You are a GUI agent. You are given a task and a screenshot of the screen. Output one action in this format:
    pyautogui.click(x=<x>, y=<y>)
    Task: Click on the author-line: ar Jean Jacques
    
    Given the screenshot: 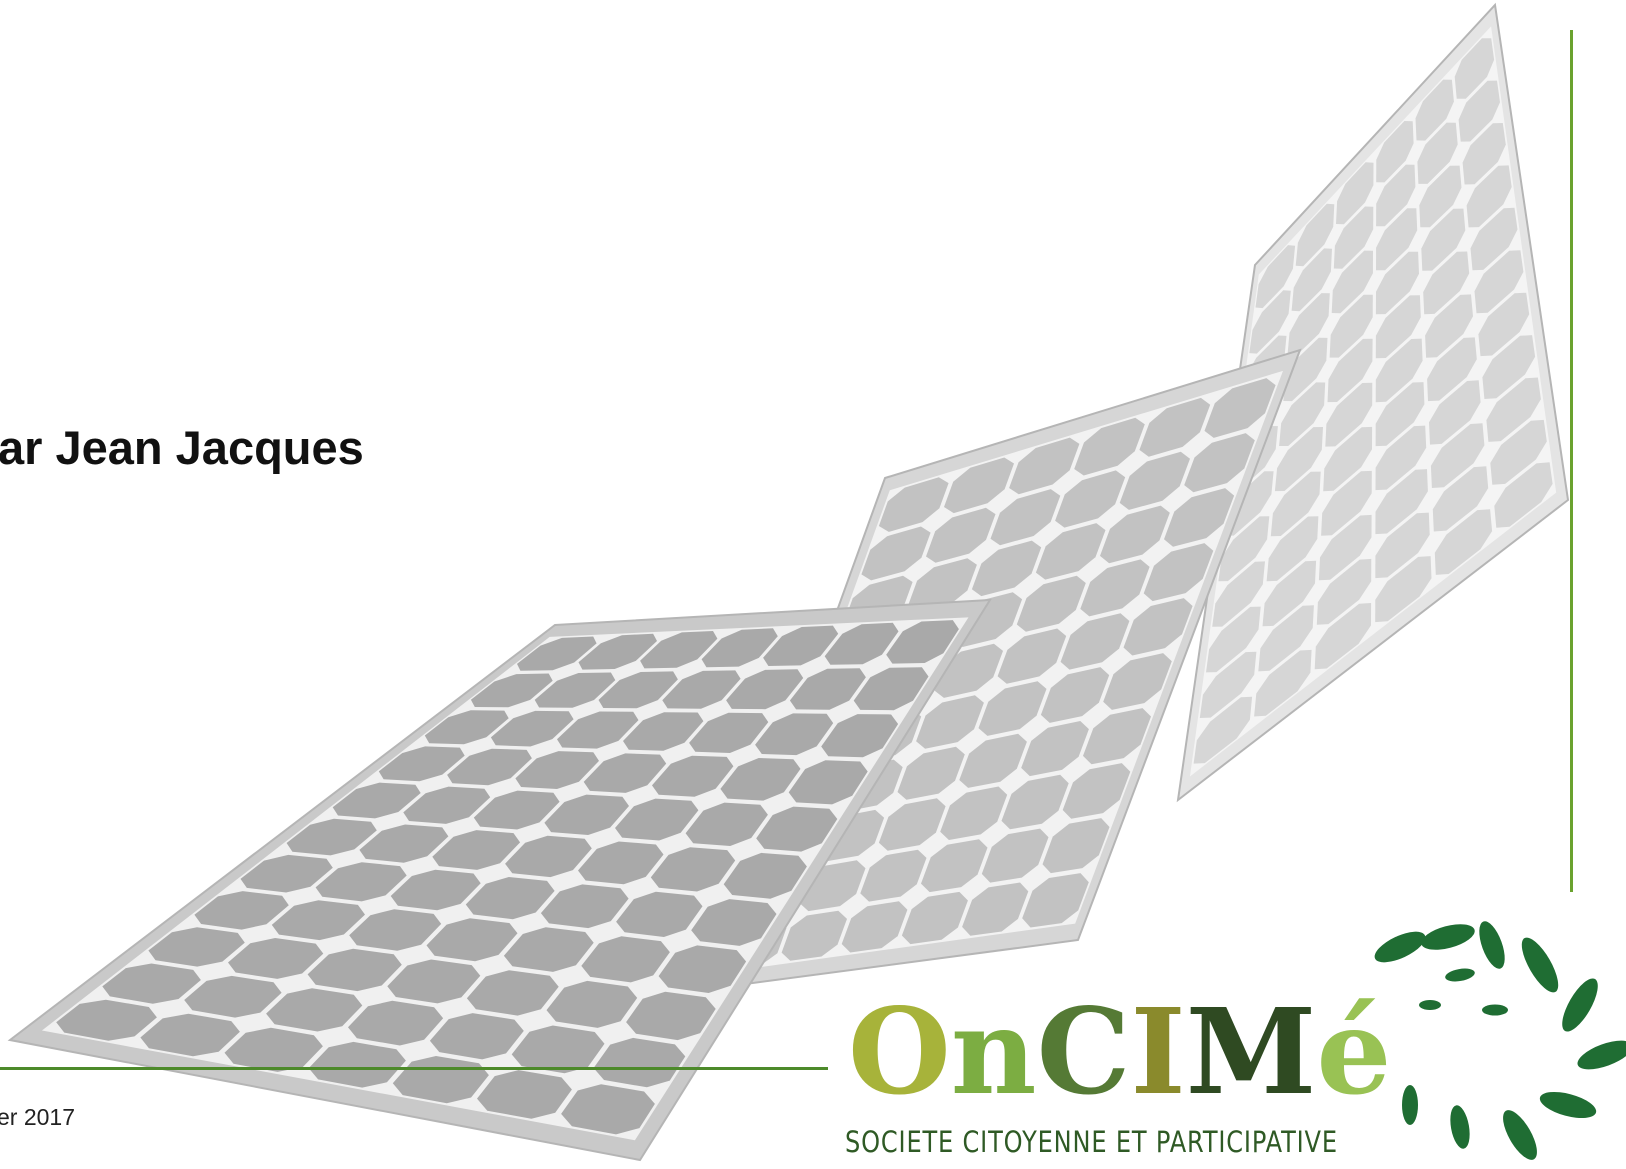 What is the action you would take?
    pyautogui.click(x=182, y=447)
    